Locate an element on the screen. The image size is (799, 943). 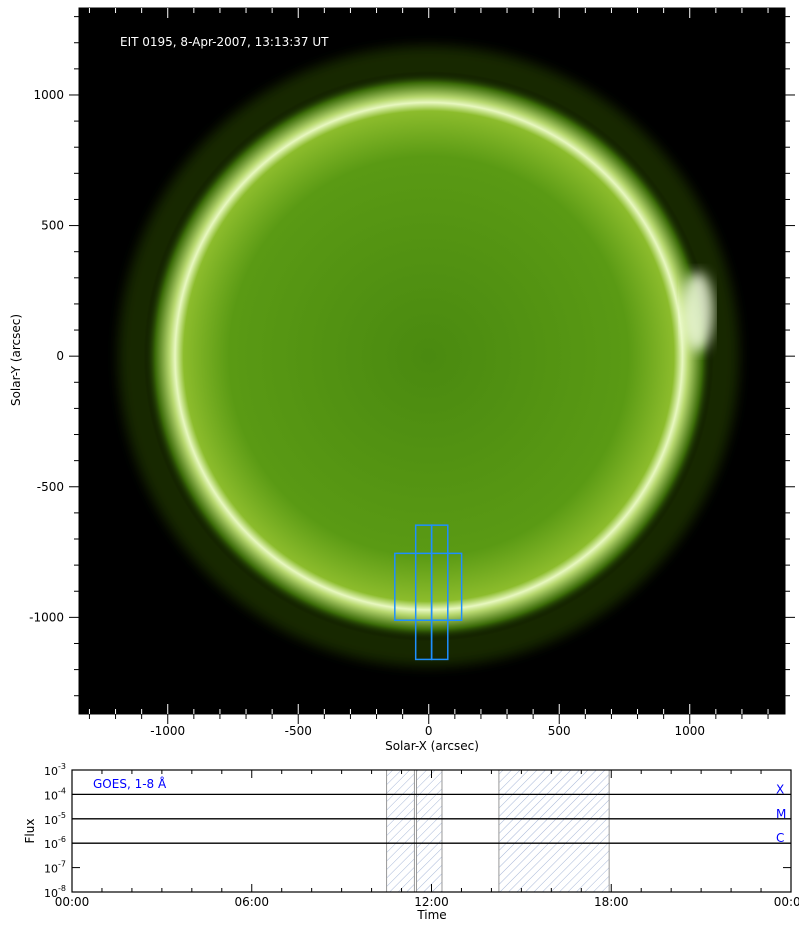
flare-class-label: X is located at coordinates (780, 789).